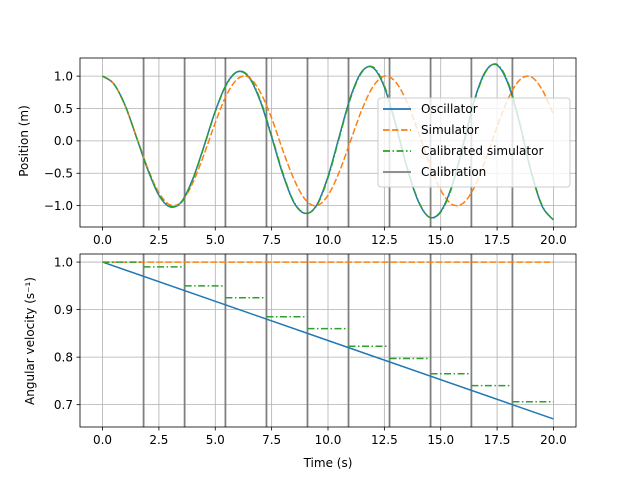 The image size is (640, 480). Describe the element at coordinates (102, 440) in the screenshot. I see `angular-velocity-x-tick-label: 0.0` at that location.